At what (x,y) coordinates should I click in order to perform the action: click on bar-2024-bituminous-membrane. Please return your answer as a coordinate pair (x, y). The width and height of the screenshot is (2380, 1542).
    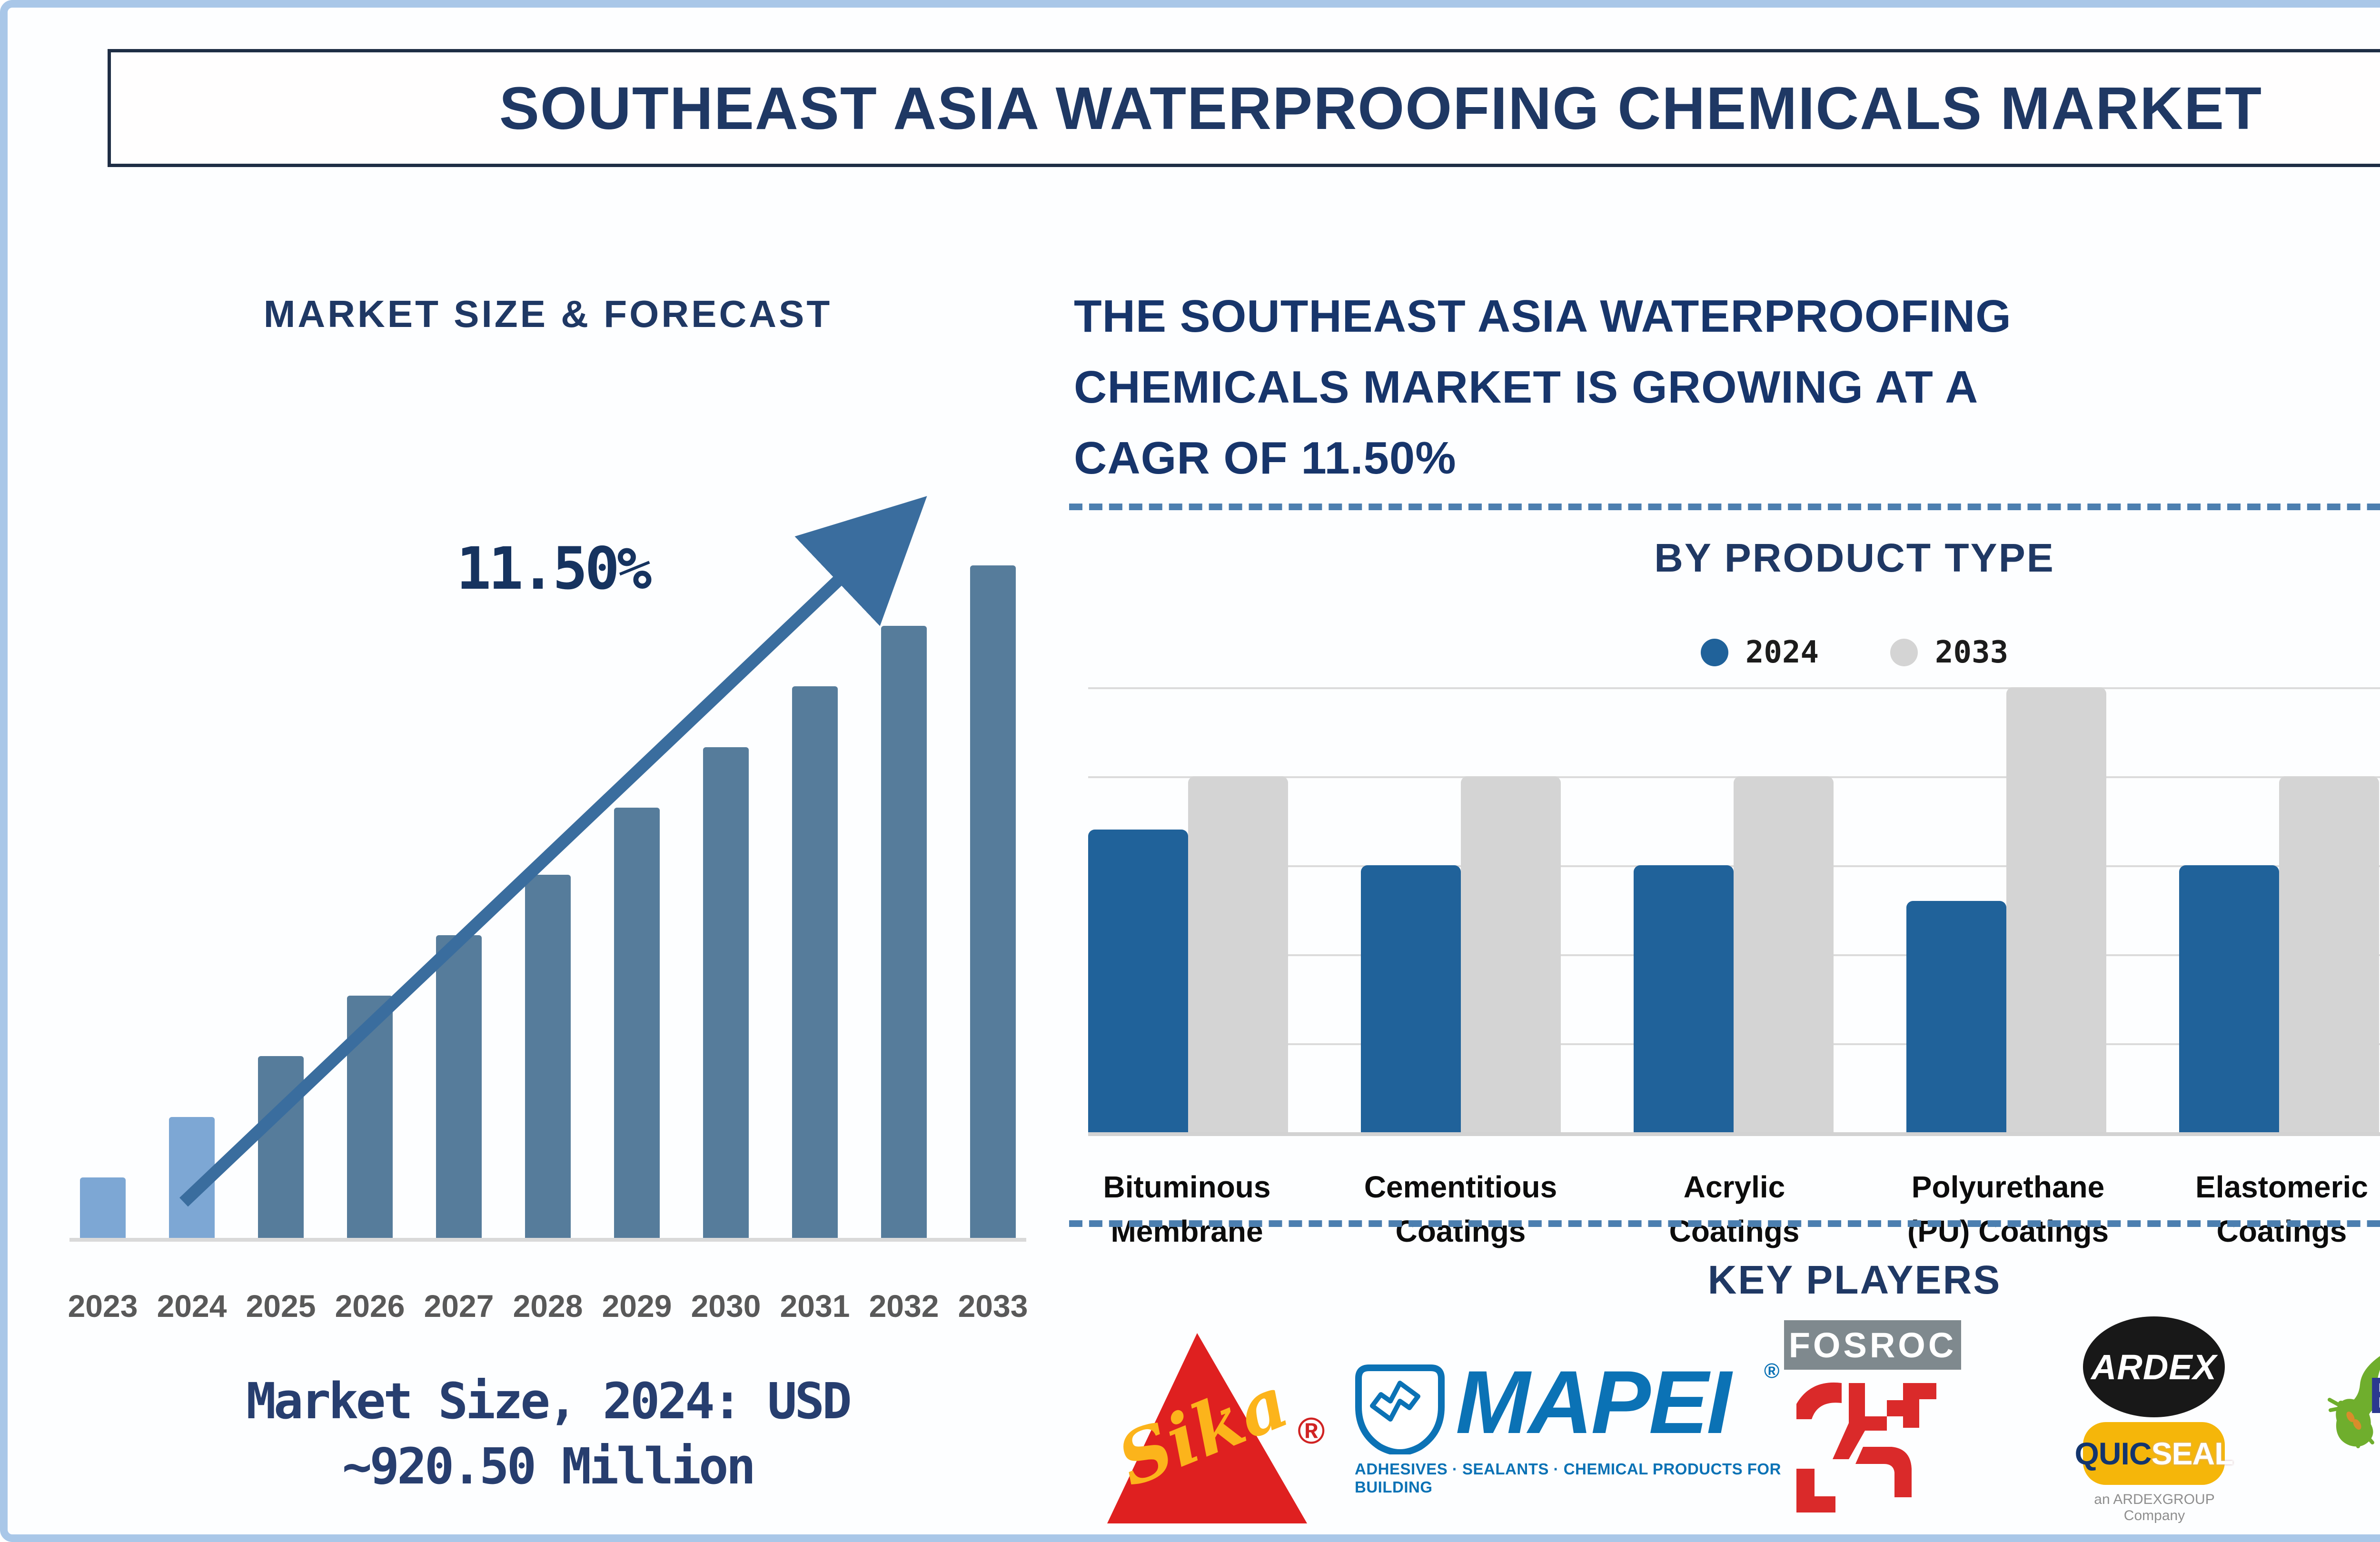
    Looking at the image, I should click on (1138, 981).